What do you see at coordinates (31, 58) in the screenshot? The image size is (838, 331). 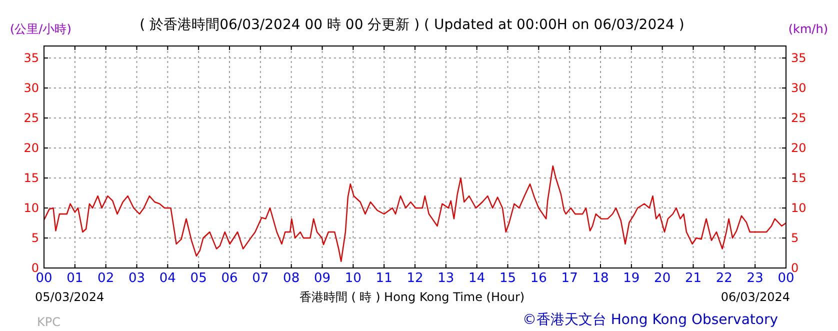 I see `y-tick-label: 35` at bounding box center [31, 58].